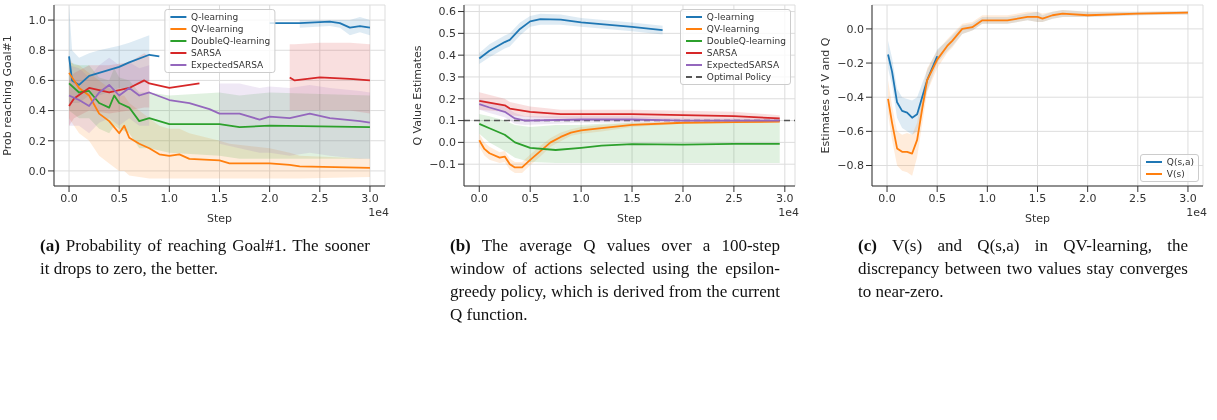 The image size is (1217, 420). Describe the element at coordinates (447, 77) in the screenshot. I see `y-tick-label: 0.3` at that location.